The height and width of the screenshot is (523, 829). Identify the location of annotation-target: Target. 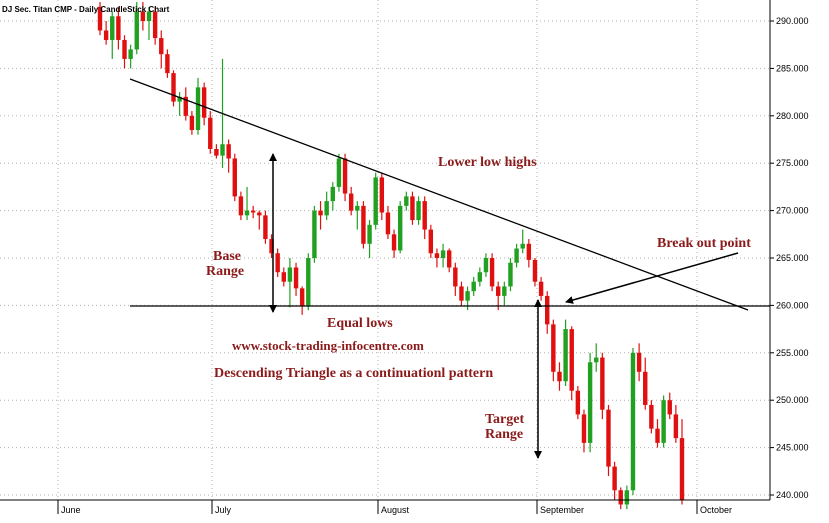
(504, 419).